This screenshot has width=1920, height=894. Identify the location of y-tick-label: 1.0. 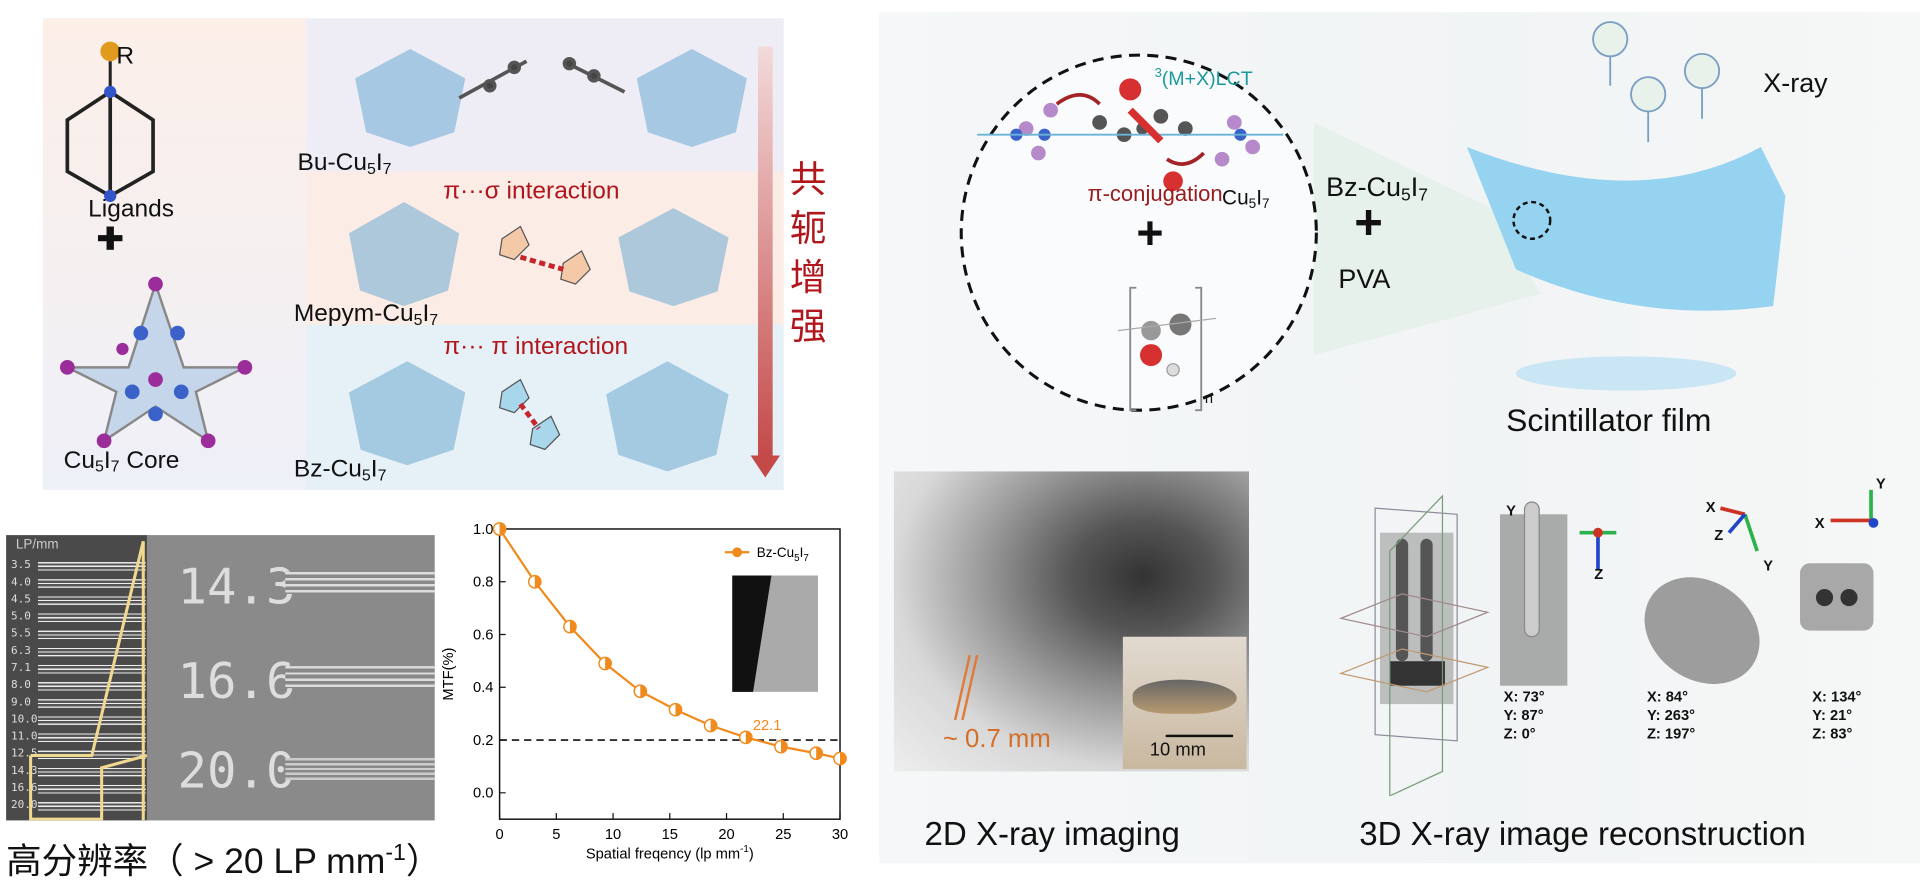
(483, 530).